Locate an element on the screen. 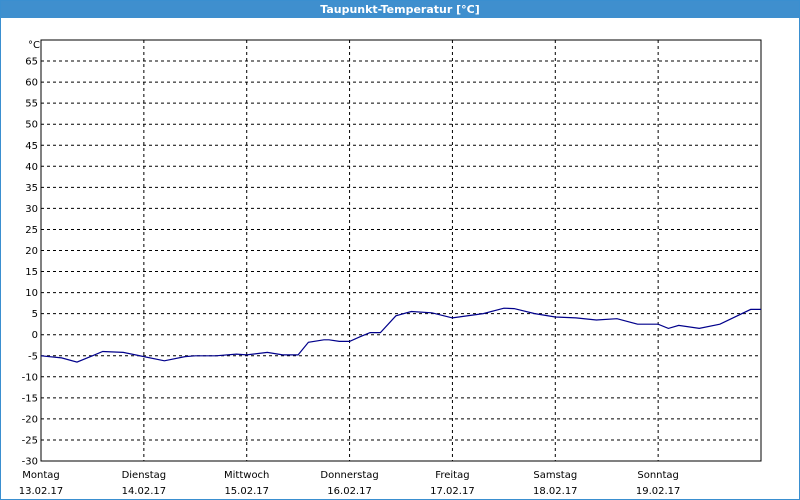 This screenshot has width=800, height=500. x-tick-day: Dienstag is located at coordinates (144, 475).